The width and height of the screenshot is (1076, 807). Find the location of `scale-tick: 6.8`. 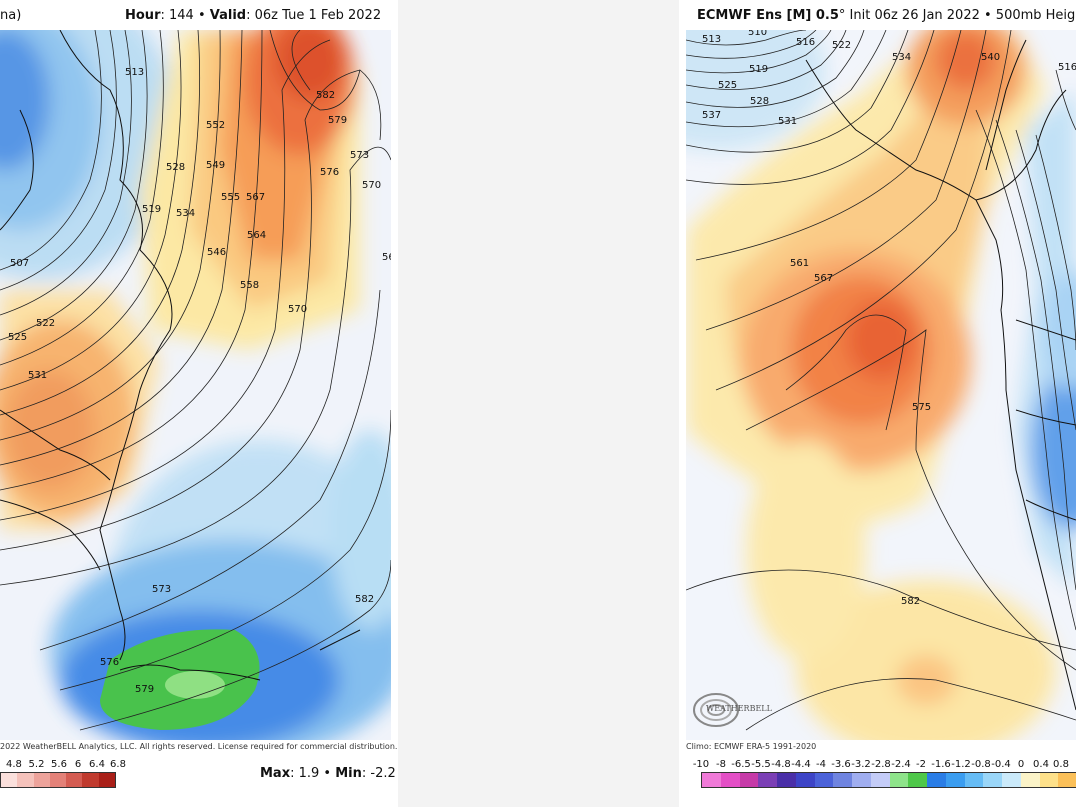

scale-tick: 6.8 is located at coordinates (118, 764).